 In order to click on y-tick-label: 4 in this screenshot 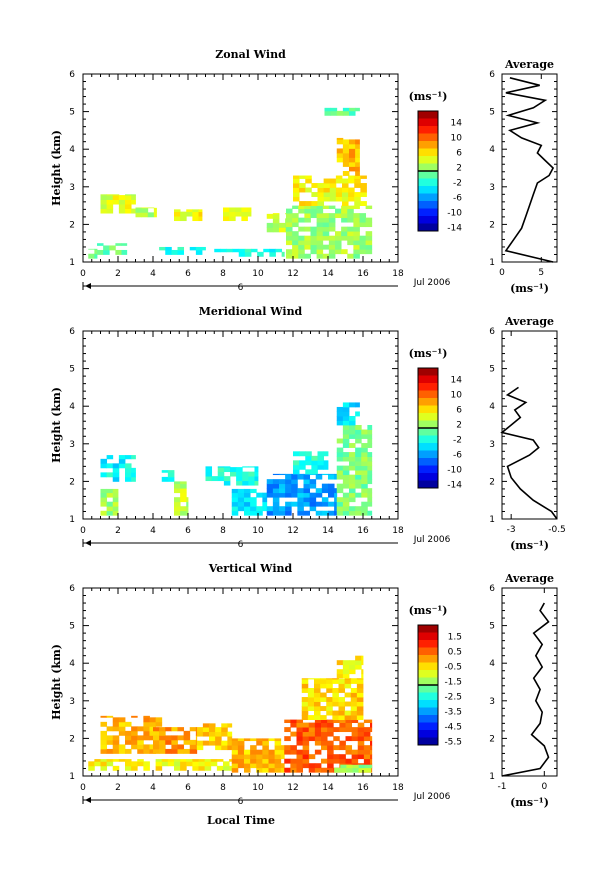, I will do `click(72, 407)`.